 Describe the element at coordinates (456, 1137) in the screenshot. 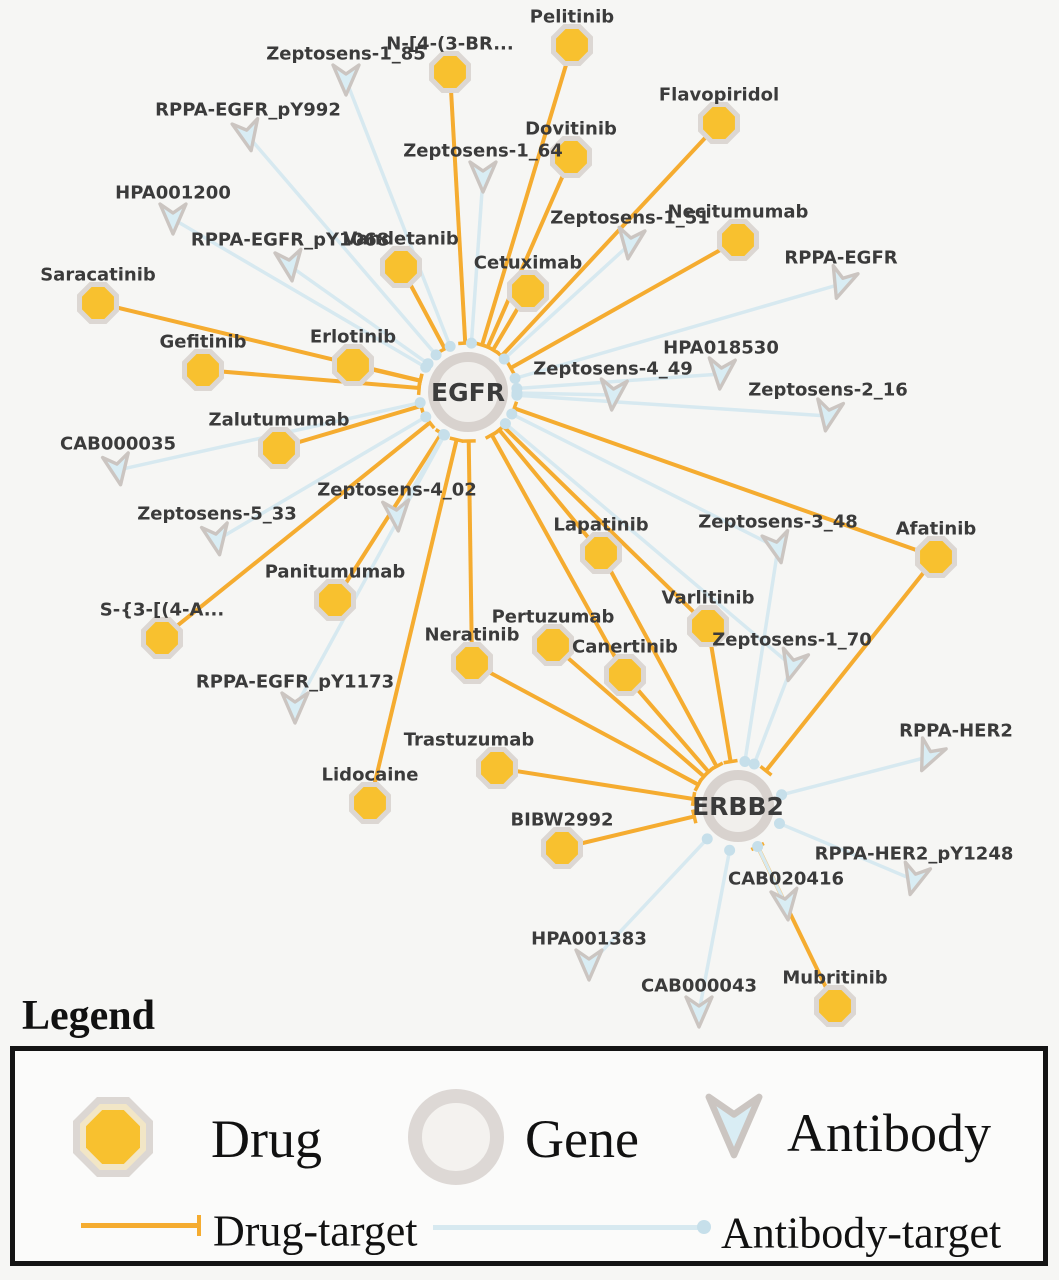

I see `gene-circle-icon` at that location.